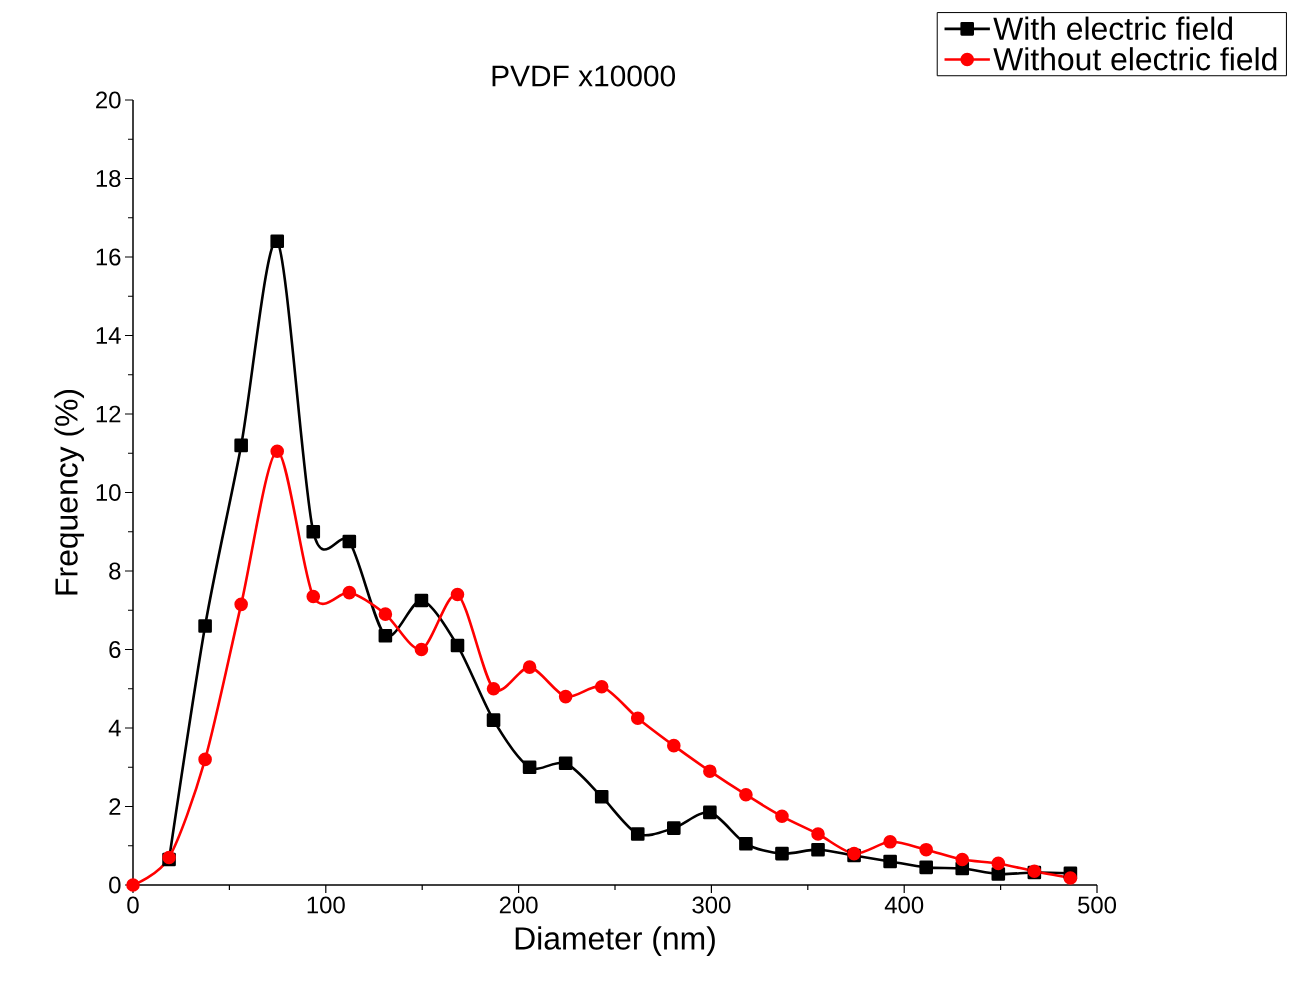 Image resolution: width=1293 pixels, height=1005 pixels. Describe the element at coordinates (711, 905) in the screenshot. I see `x-tick-label: 300` at that location.